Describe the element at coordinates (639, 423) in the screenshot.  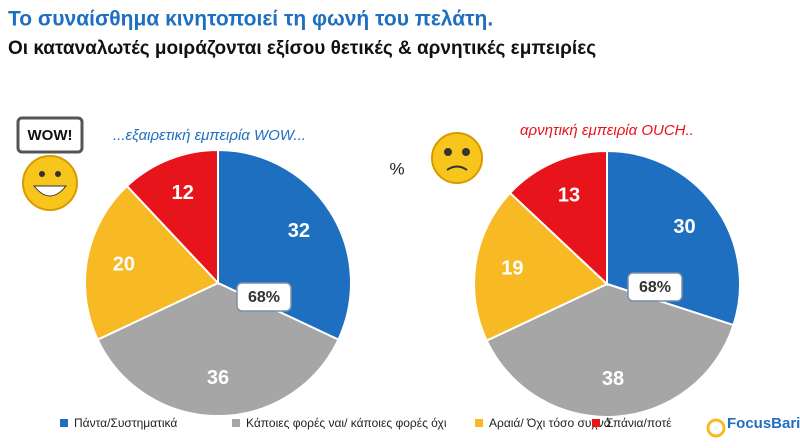
I see `legend-label: Σπάνια/ποτέ` at that location.